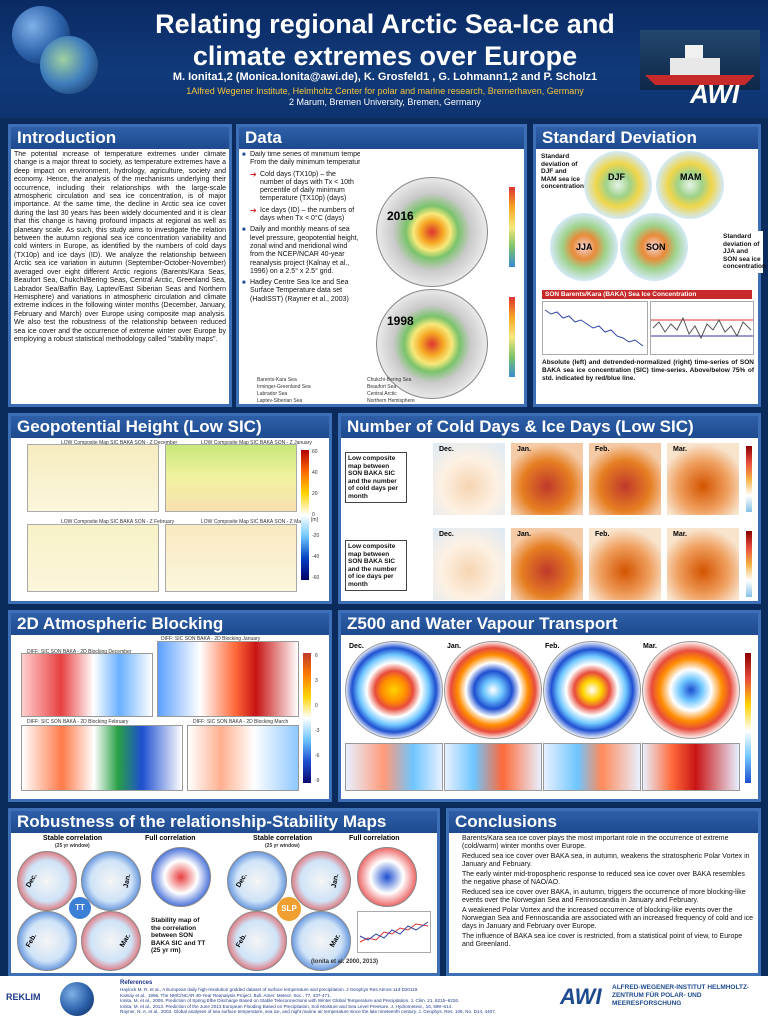  Describe the element at coordinates (691, 690) in the screenshot. I see `z500-map-mar` at that location.